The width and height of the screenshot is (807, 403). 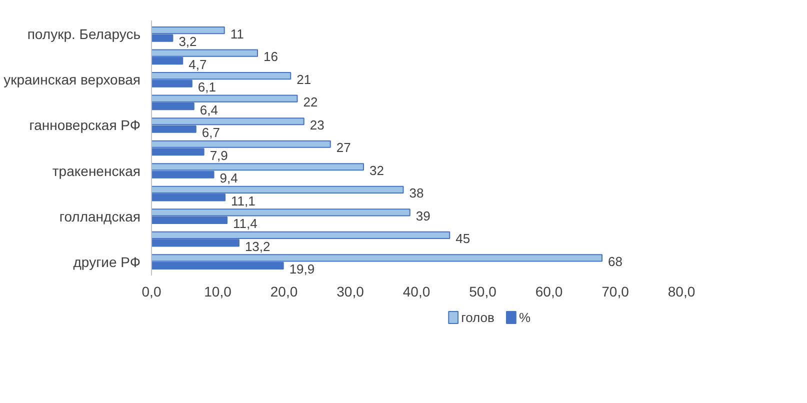 I want to click on data-label: 6,7, so click(x=211, y=132).